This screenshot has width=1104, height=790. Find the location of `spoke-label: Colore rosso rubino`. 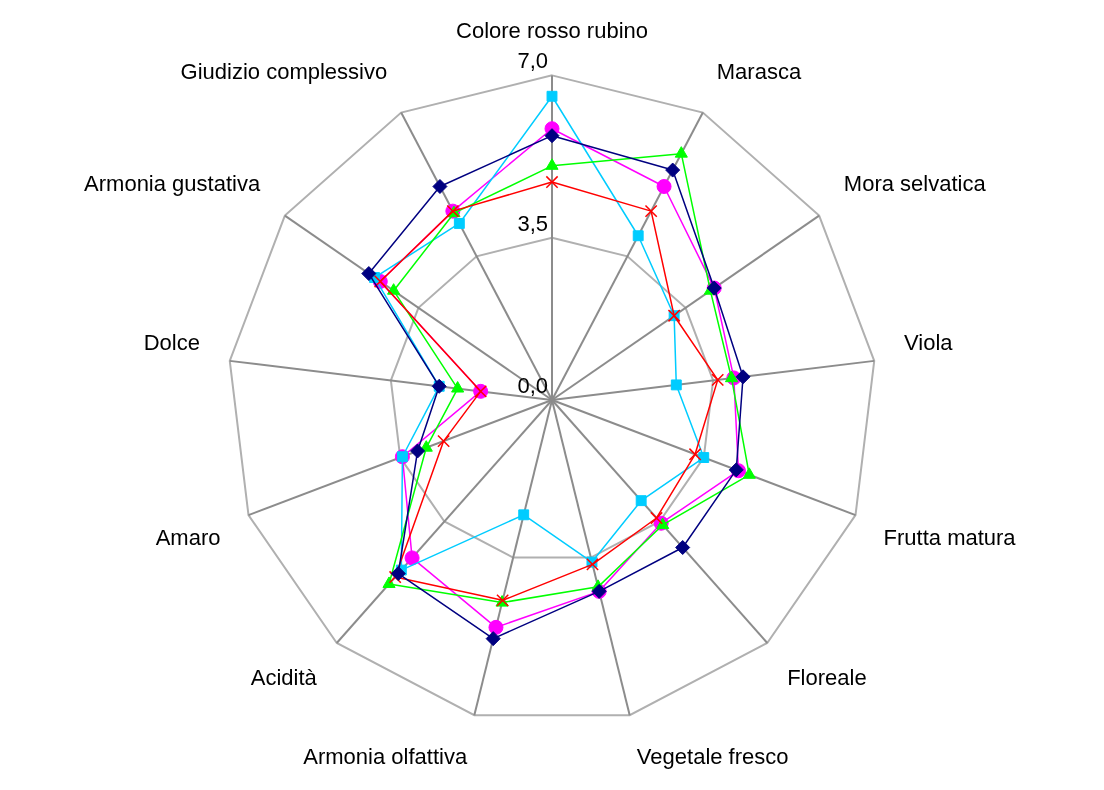

spoke-label: Colore rosso rubino is located at coordinates (552, 31).